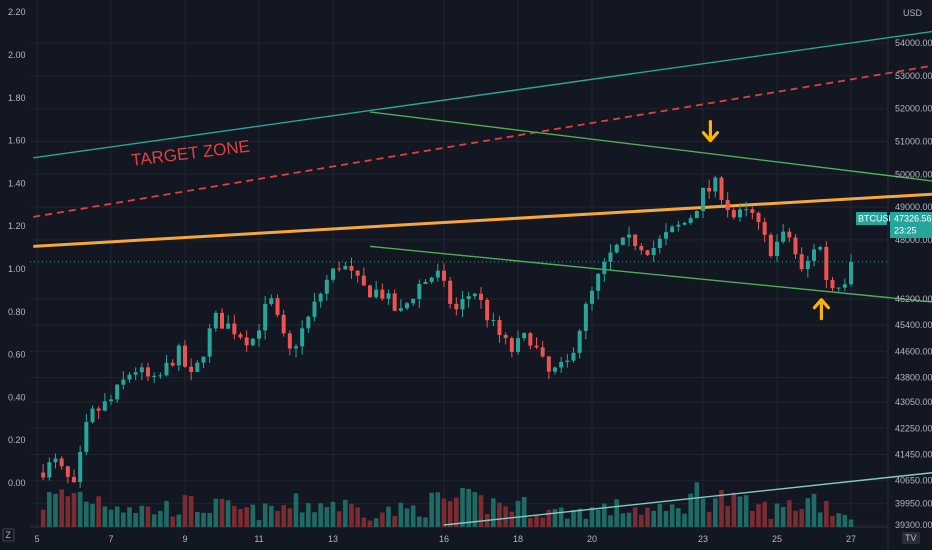  Describe the element at coordinates (777, 539) in the screenshot. I see `x-tick-9: 25` at that location.